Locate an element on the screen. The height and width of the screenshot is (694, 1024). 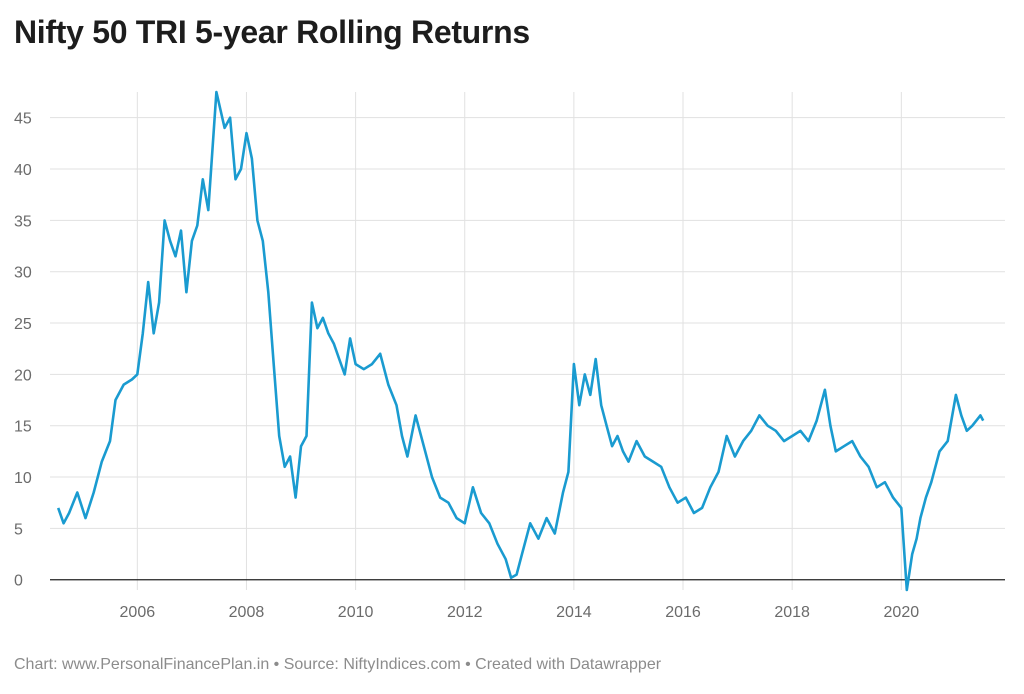
chart-title: Nifty 50 TRI 5-year Rolling Returns is located at coordinates (272, 32).